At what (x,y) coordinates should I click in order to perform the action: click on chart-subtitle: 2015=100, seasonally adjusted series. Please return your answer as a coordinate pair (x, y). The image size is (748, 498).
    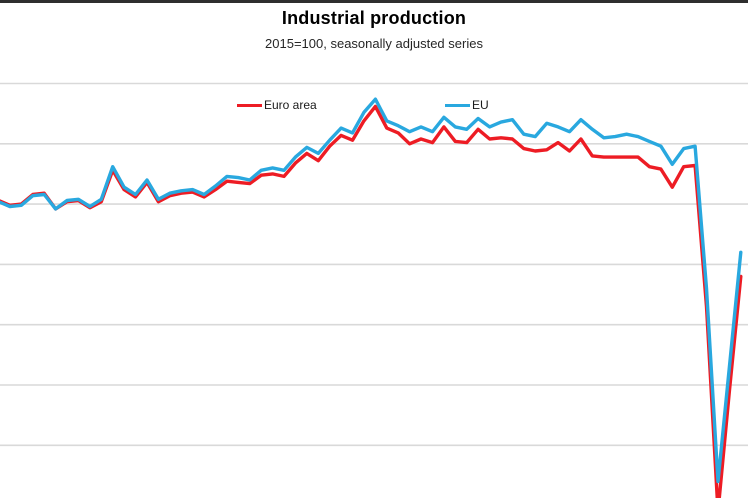
    Looking at the image, I should click on (374, 43).